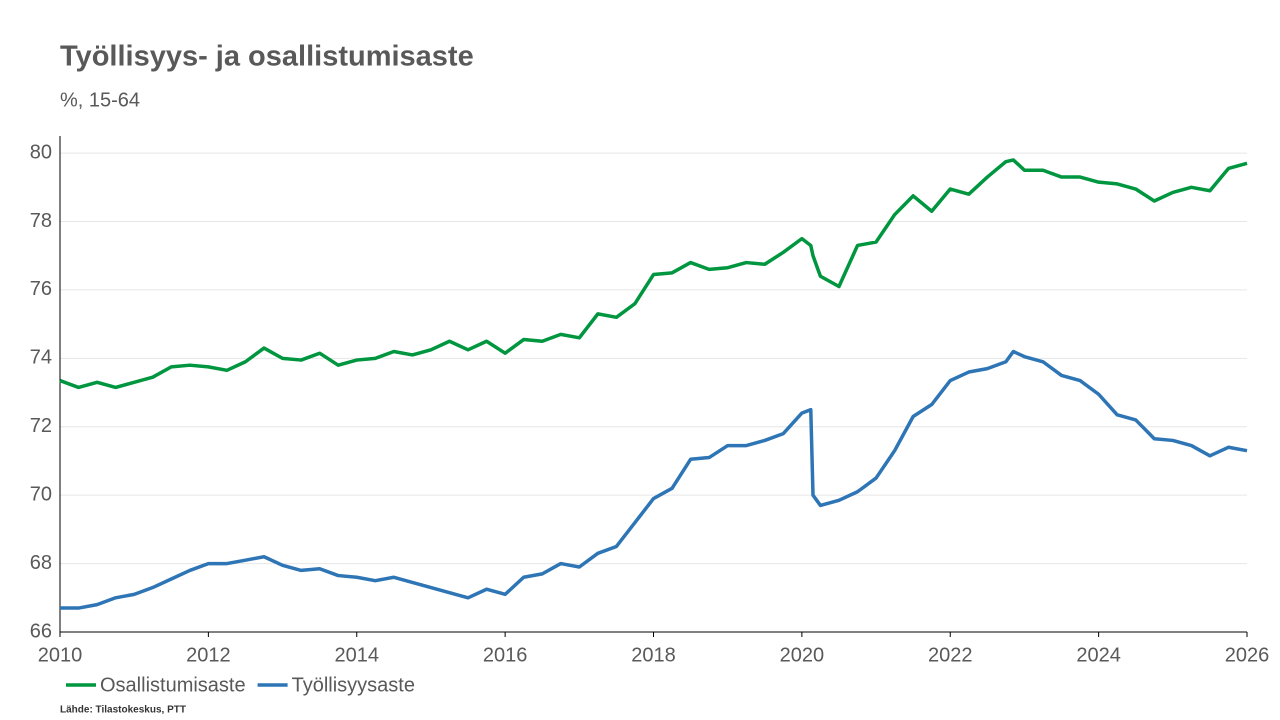 The image size is (1280, 720). I want to click on x-tick-label: 2018, so click(653, 655).